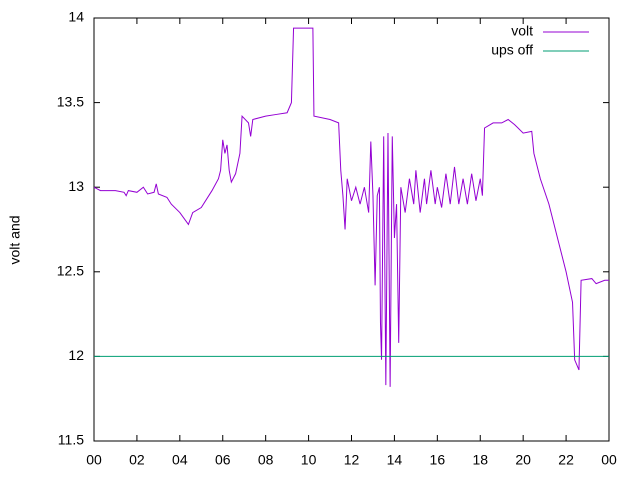 This screenshot has height=480, width=640. What do you see at coordinates (566, 460) in the screenshot?
I see `x-tick-label: 22` at bounding box center [566, 460].